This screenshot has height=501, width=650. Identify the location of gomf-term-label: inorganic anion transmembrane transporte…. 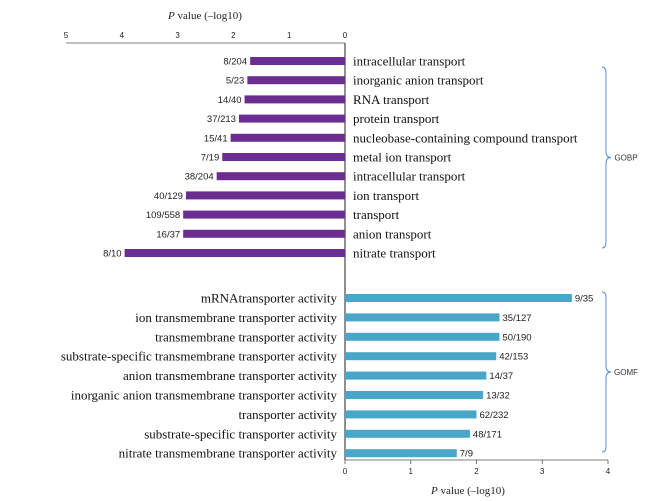
(204, 395).